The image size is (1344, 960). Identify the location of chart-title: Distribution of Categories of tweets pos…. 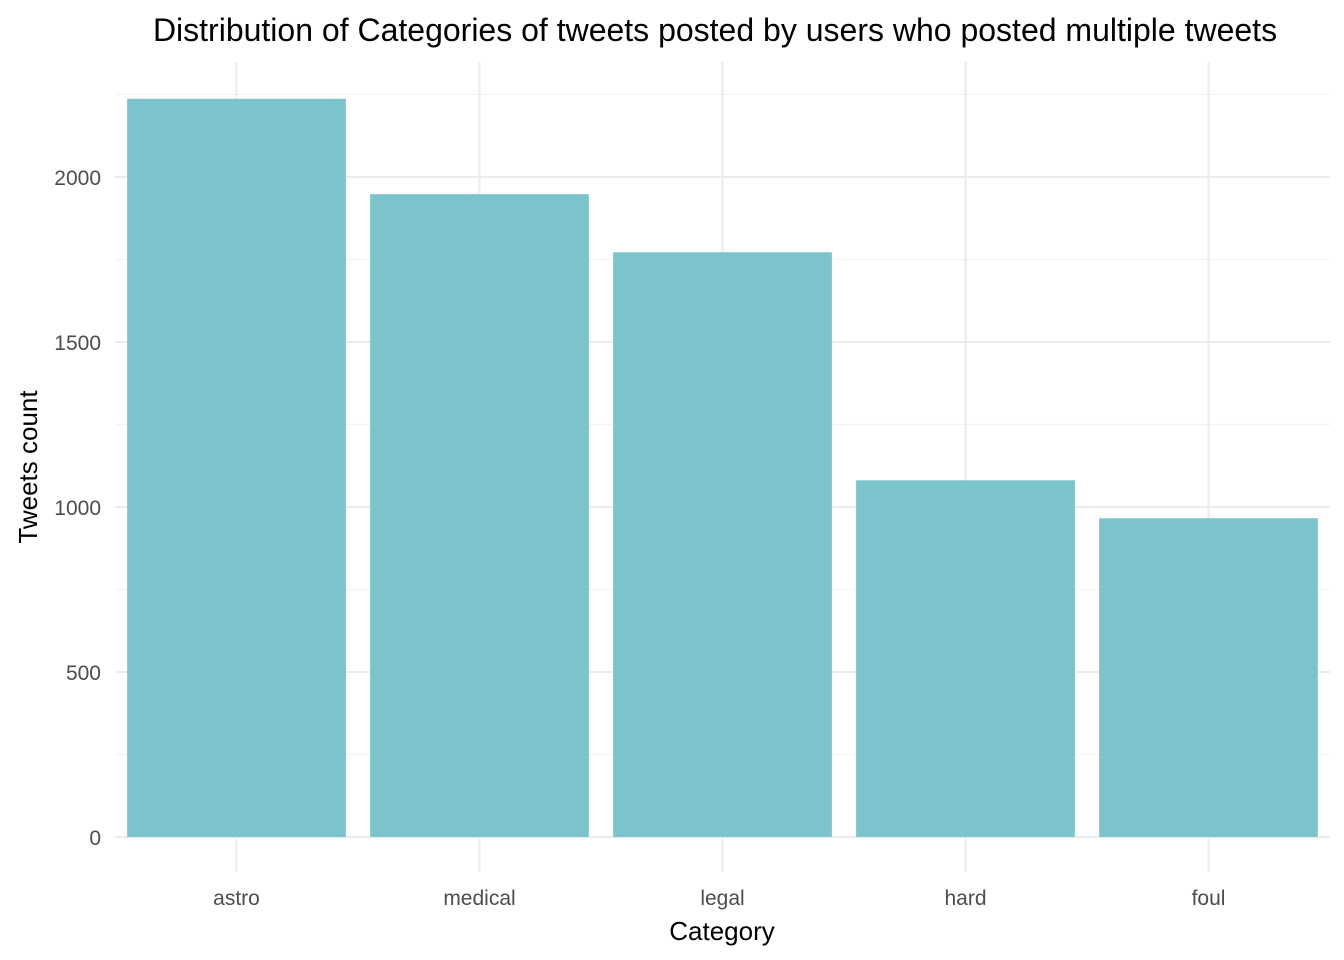
(715, 30).